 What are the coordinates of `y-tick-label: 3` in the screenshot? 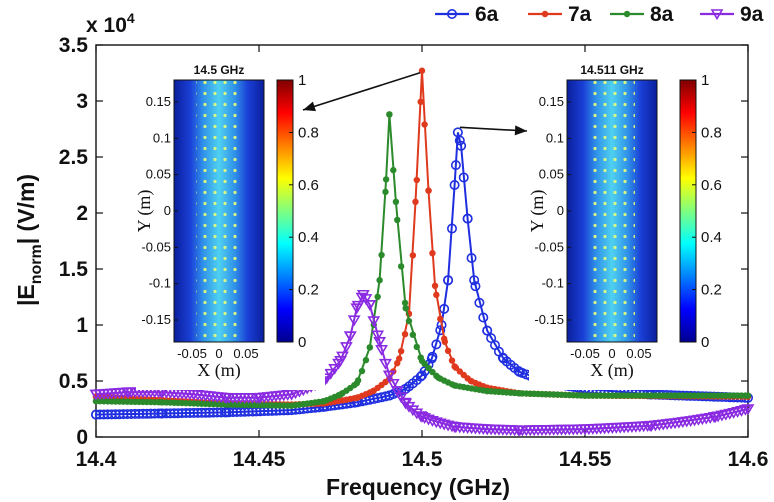 It's located at (82, 101).